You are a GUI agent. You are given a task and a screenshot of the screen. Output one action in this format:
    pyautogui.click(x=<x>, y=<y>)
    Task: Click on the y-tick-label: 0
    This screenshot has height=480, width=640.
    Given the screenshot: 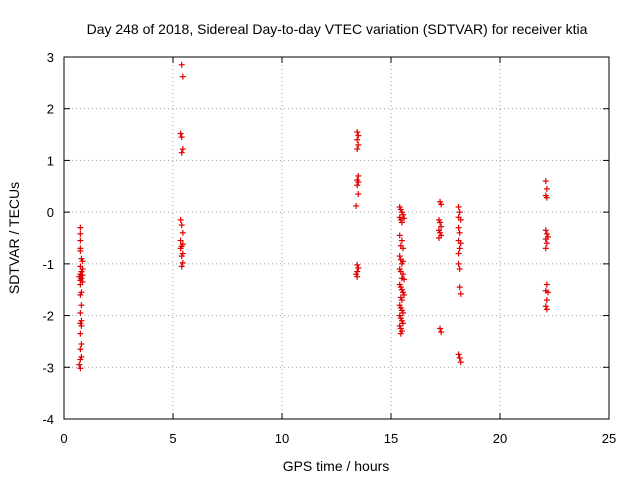 What is the action you would take?
    pyautogui.click(x=50, y=212)
    